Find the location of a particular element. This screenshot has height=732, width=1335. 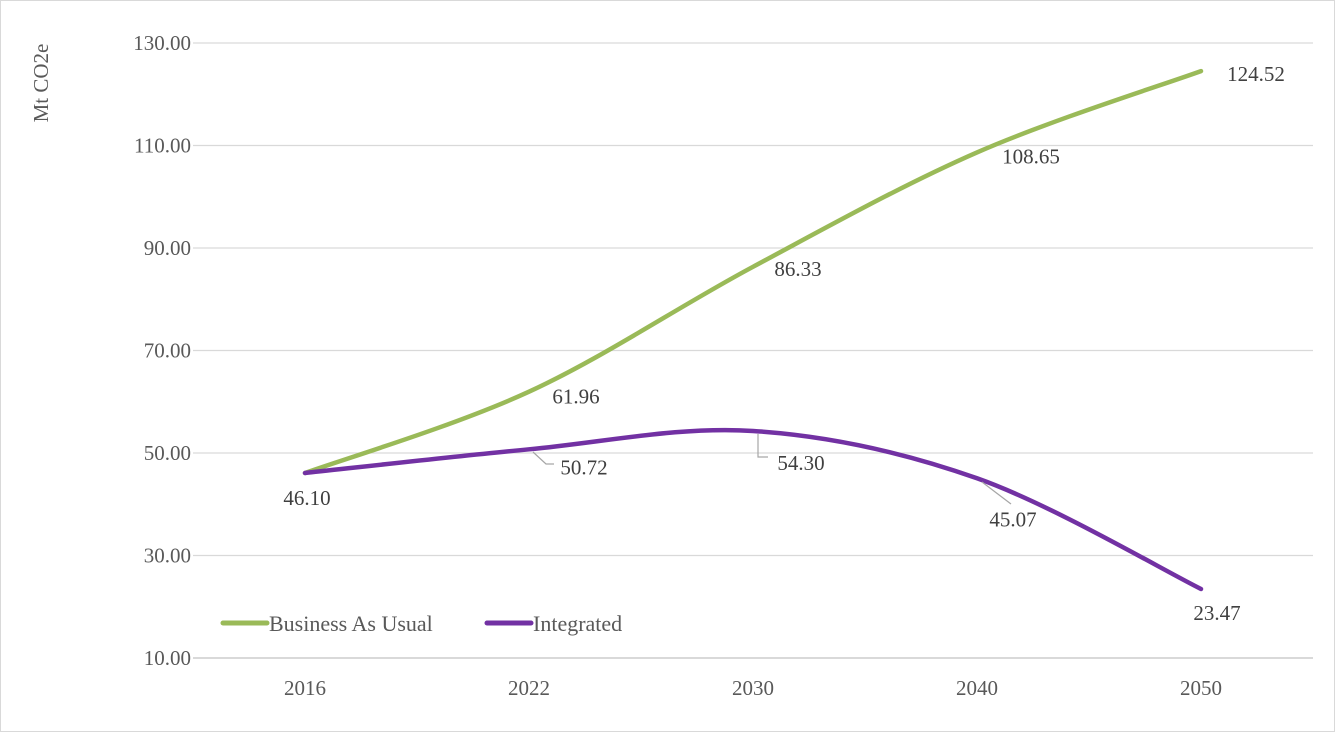

legend-label-integrated: Integrated is located at coordinates (577, 623).